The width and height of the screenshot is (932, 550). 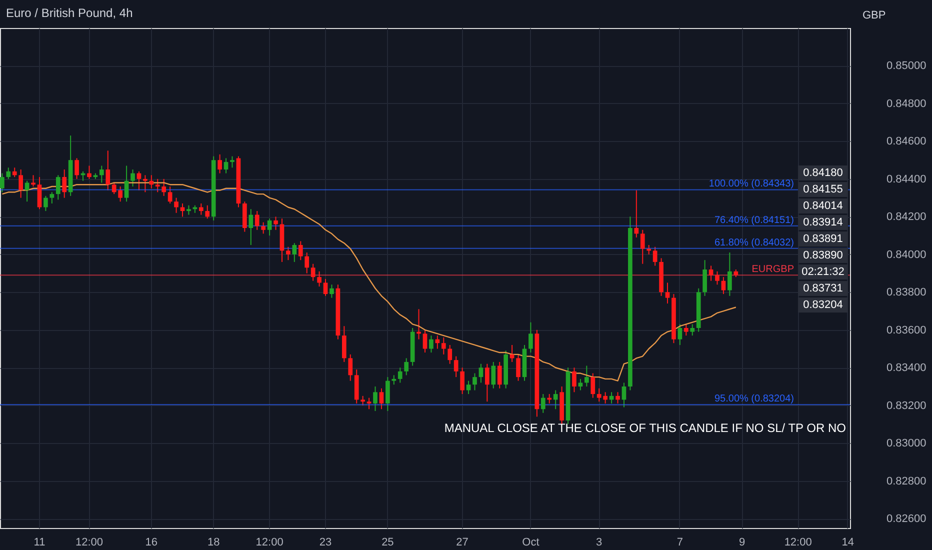 I want to click on annotation: 0.84014, so click(x=823, y=206).